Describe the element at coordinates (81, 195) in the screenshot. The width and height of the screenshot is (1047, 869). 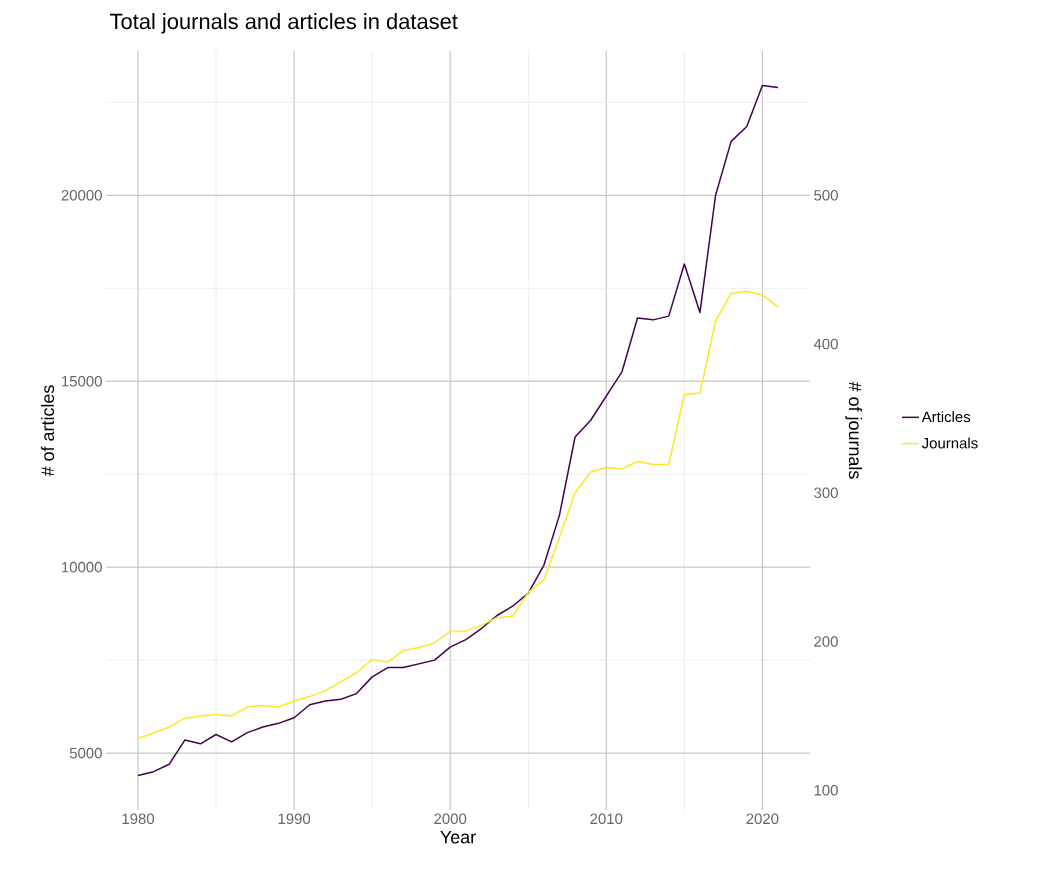
I see `y-tick-label: 20000` at that location.